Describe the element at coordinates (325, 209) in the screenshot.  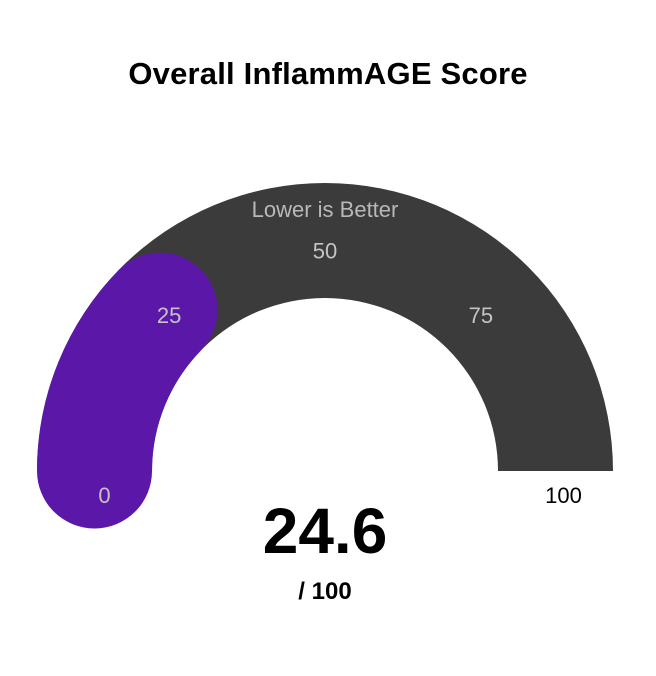
I see `gauge-subtitle: Lower is Better` at that location.